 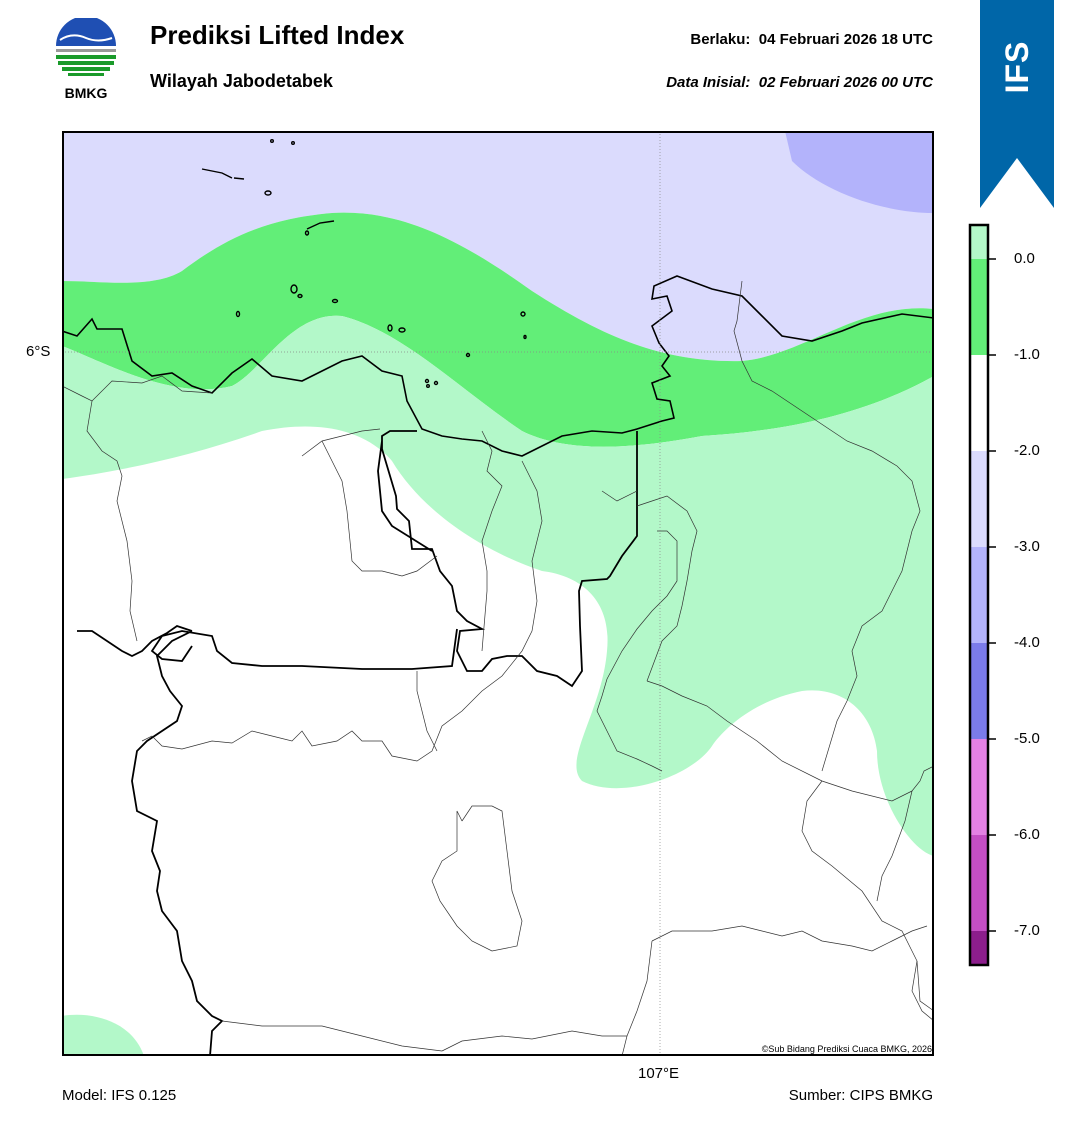 I want to click on colorbar-tick-label: -7.0, so click(x=1027, y=930).